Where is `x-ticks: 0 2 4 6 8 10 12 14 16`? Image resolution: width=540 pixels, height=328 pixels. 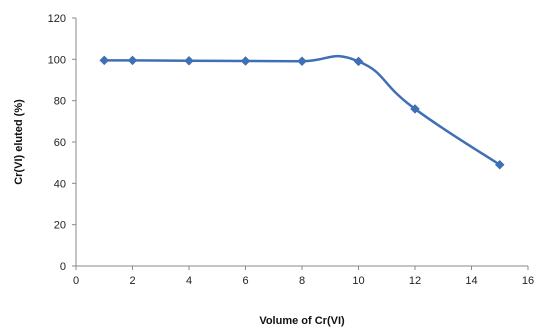
x-ticks: 0 2 4 6 8 10 12 14 16 is located at coordinates (303, 276).